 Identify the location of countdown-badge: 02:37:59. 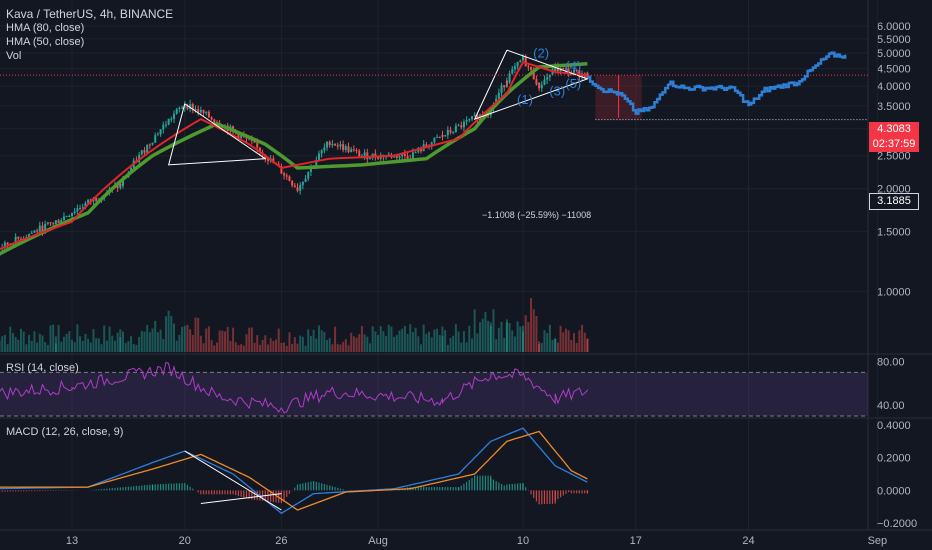
(894, 144).